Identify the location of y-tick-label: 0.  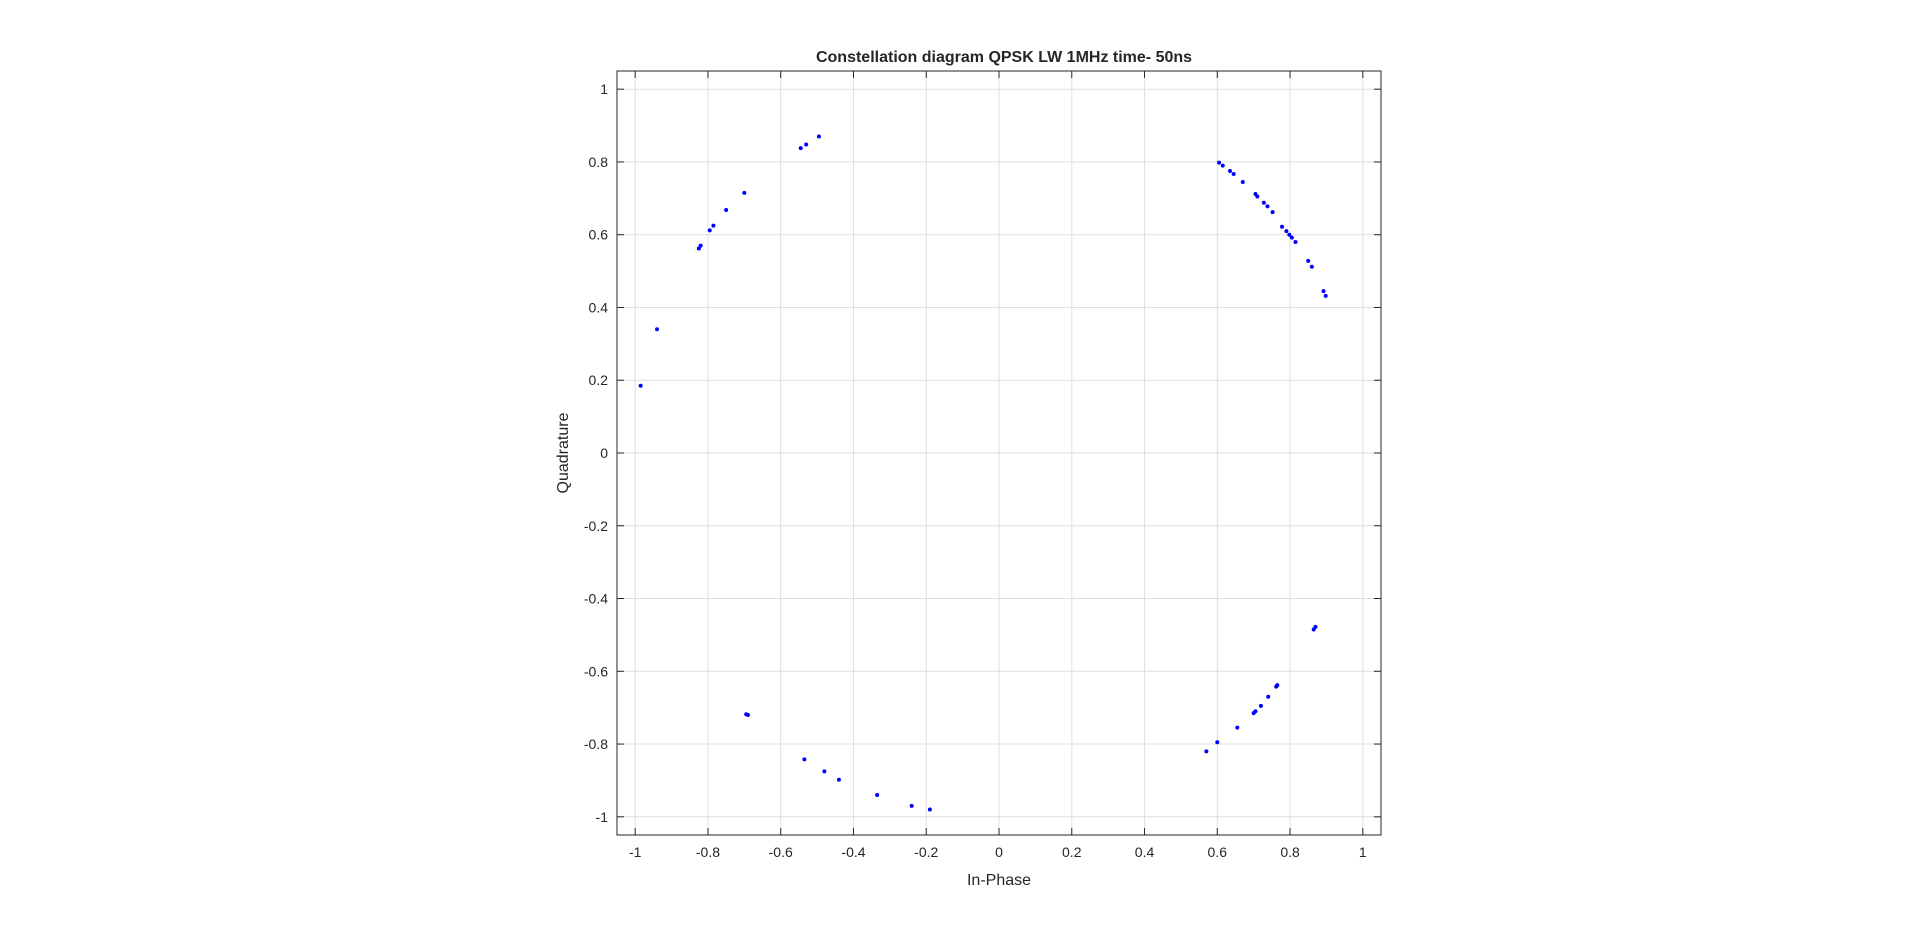
(604, 453).